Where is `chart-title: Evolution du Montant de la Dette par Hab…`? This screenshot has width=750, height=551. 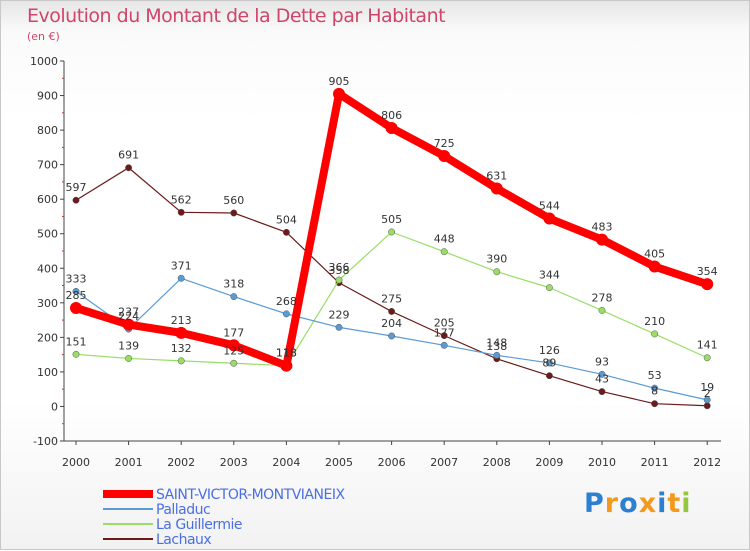 chart-title: Evolution du Montant de la Dette par Hab… is located at coordinates (236, 16).